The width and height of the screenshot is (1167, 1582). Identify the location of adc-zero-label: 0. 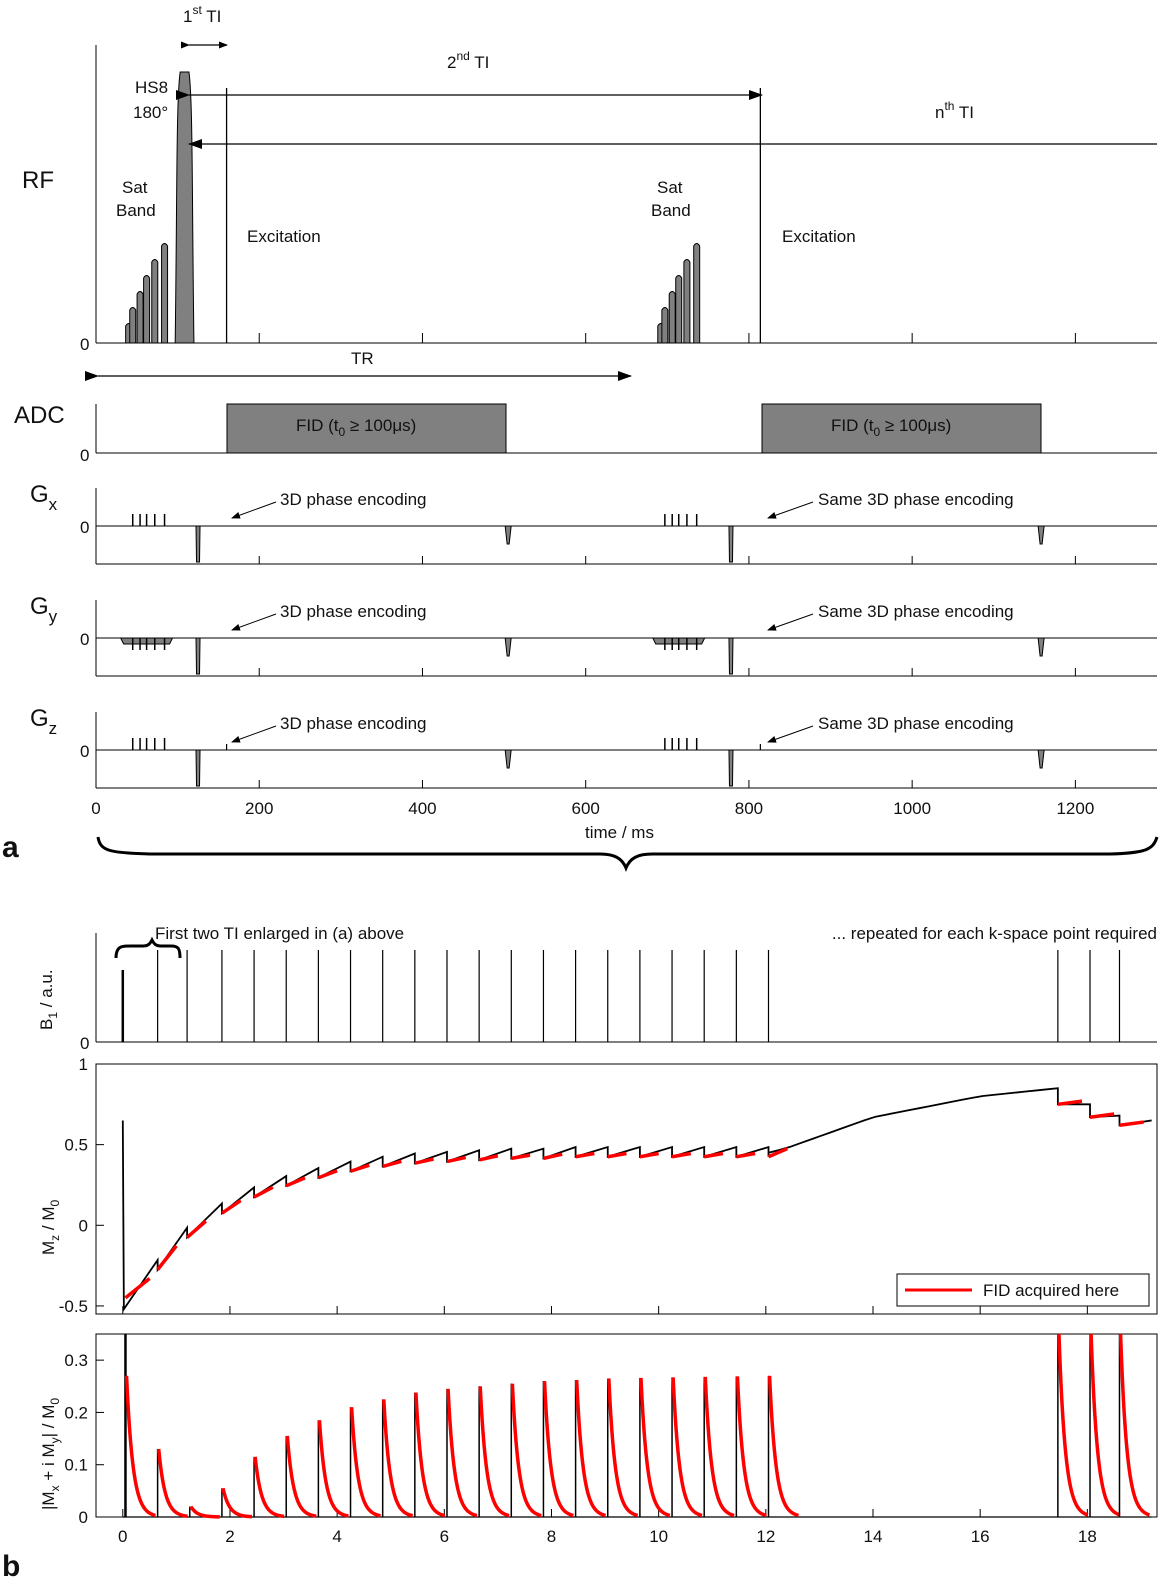
(84, 455).